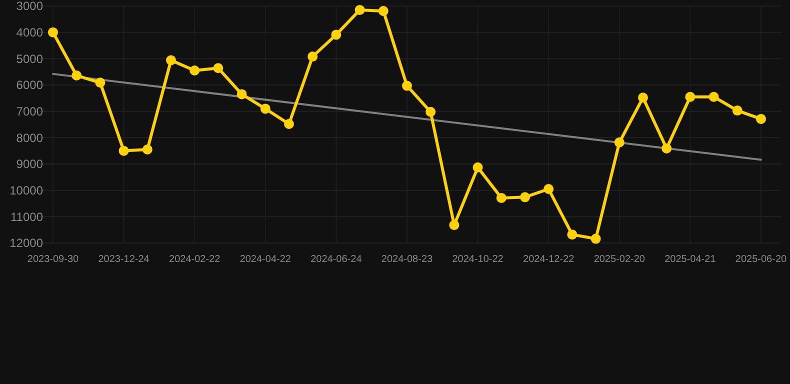 This screenshot has width=790, height=384. What do you see at coordinates (30, 164) in the screenshot?
I see `y-tick-label: 9000` at bounding box center [30, 164].